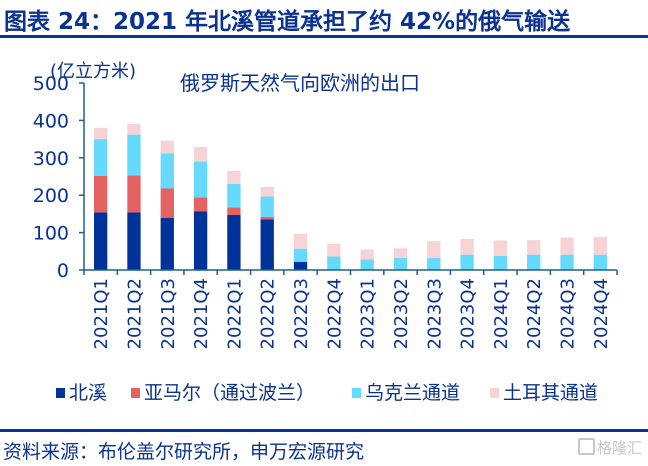 This screenshot has width=648, height=466. I want to click on footer-divider, so click(324, 430).